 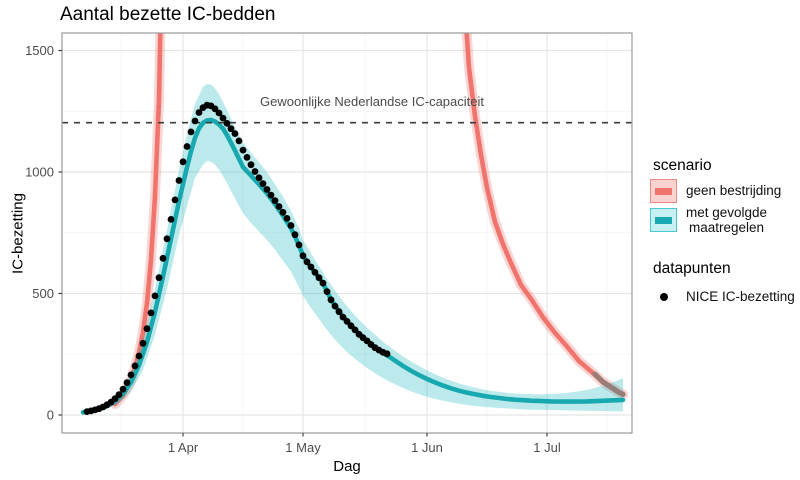 I want to click on x-axis-title: Dag, so click(x=347, y=466).